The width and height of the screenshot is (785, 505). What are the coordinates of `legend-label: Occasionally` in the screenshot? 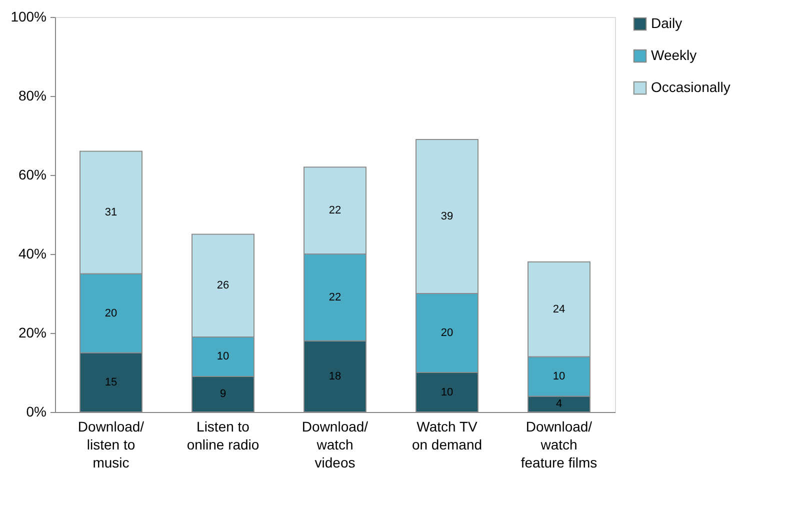 It's located at (690, 87).